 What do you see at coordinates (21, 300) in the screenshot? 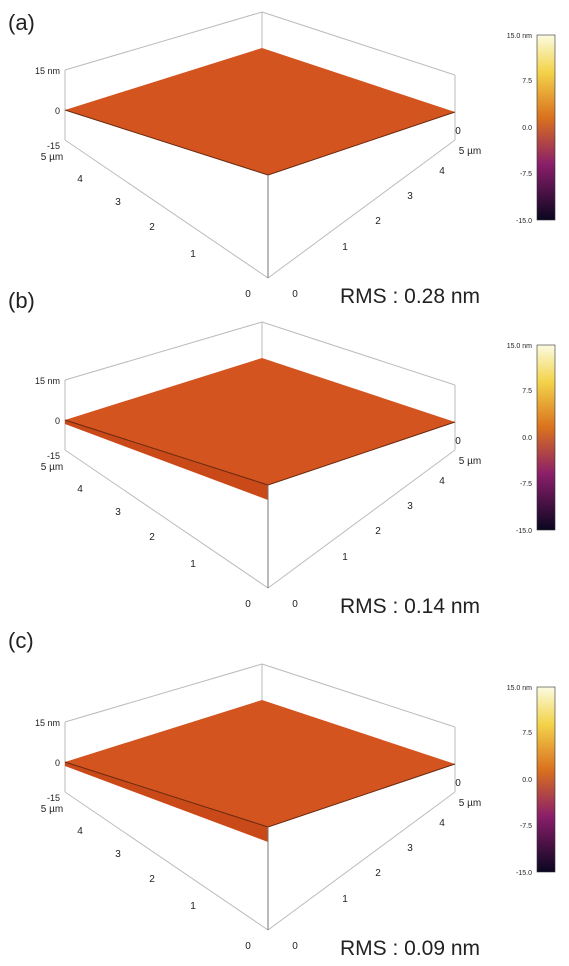
I see `panel-label: (b)` at bounding box center [21, 300].